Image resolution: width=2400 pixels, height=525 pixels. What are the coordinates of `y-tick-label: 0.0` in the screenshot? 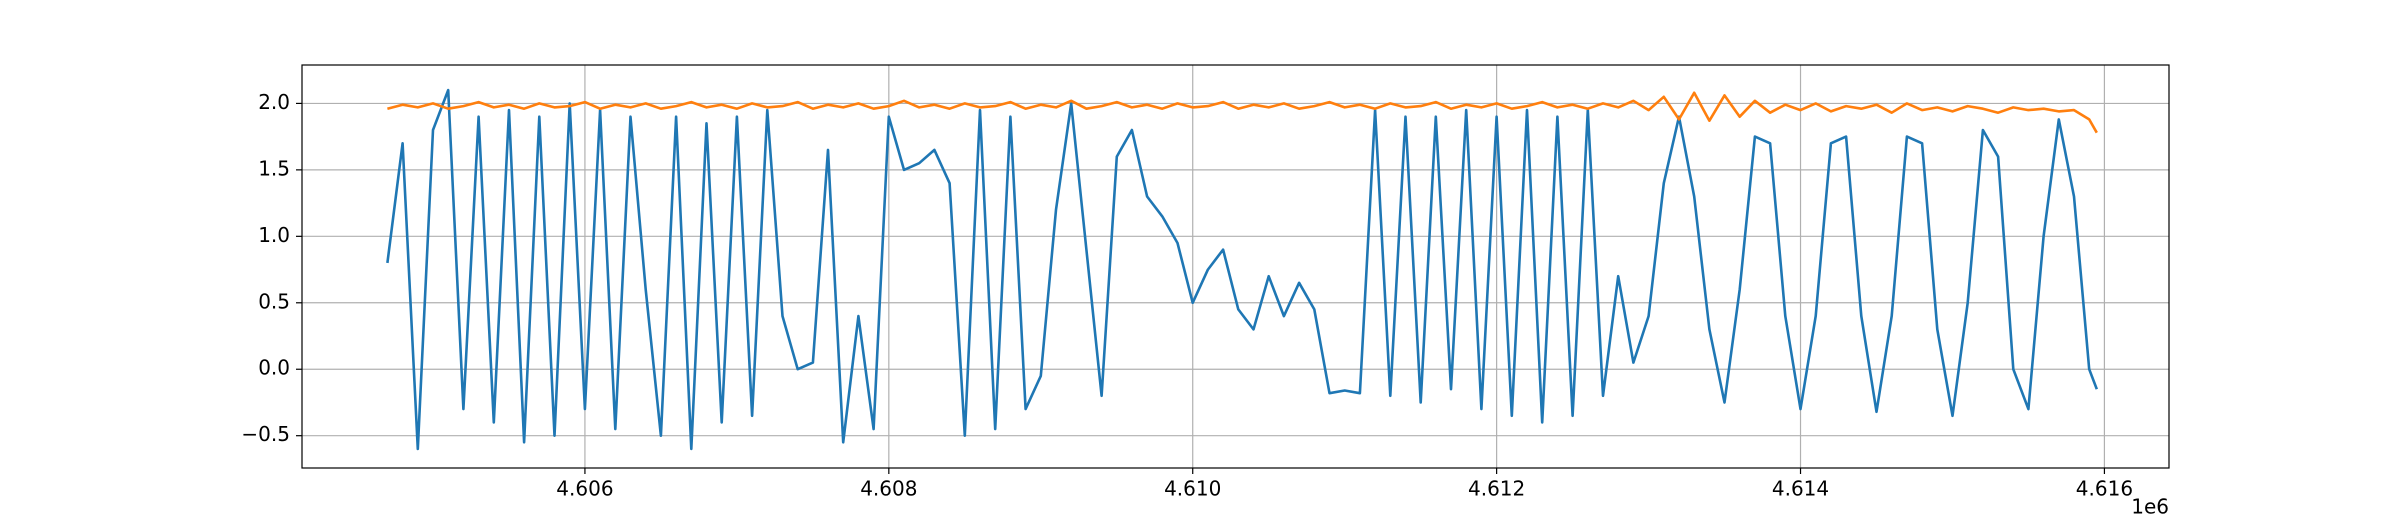 It's located at (274, 368).